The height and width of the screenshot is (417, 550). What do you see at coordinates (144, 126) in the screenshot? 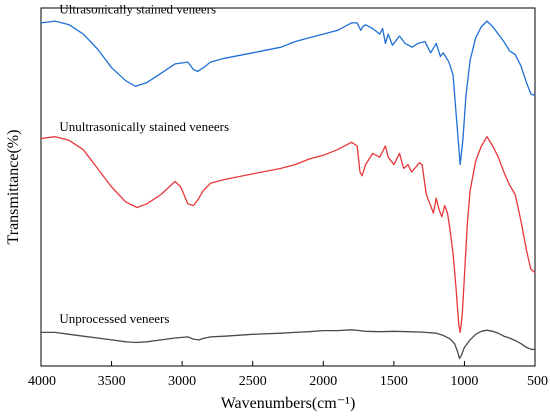
I see `series-label-2: Unultrasonically stained veneers` at bounding box center [144, 126].